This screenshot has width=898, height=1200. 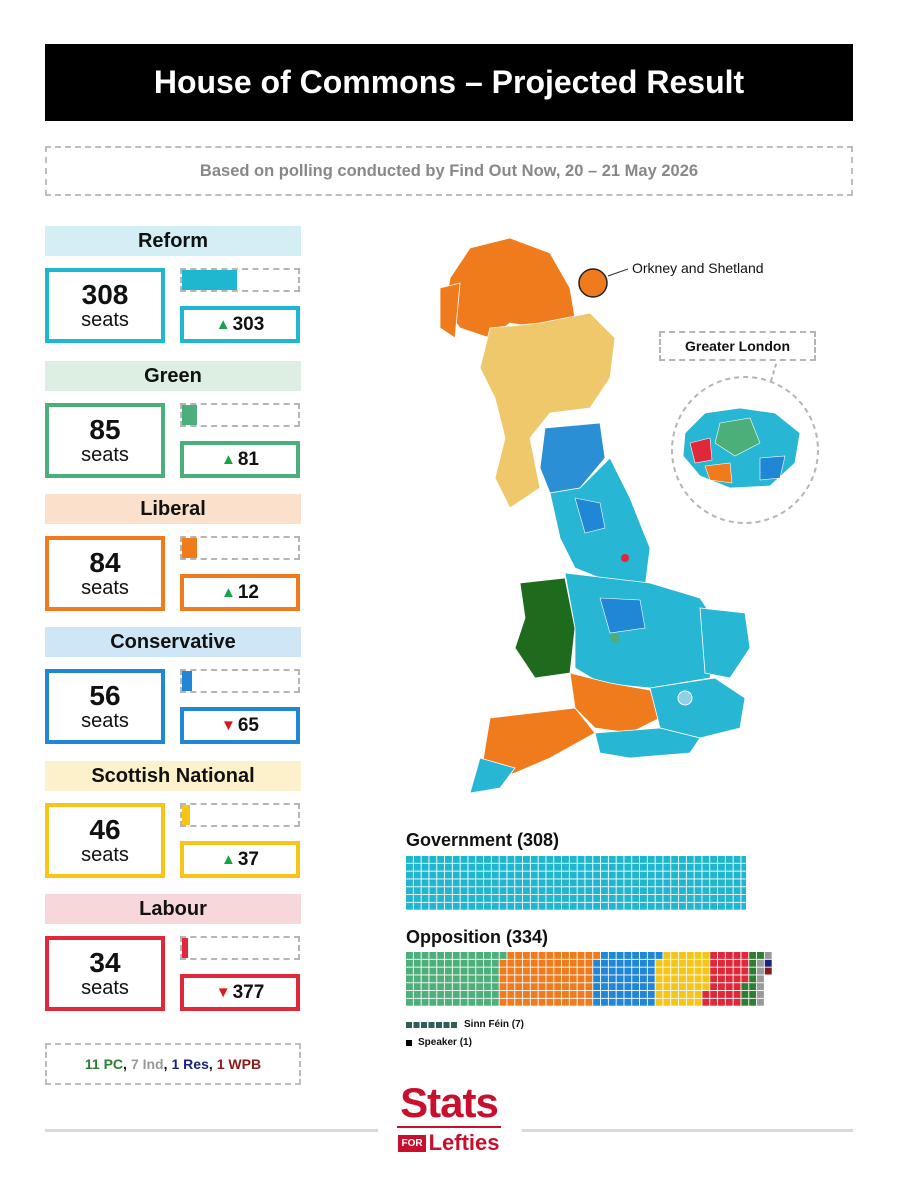 What do you see at coordinates (105, 562) in the screenshot?
I see `seat-count: 84` at bounding box center [105, 562].